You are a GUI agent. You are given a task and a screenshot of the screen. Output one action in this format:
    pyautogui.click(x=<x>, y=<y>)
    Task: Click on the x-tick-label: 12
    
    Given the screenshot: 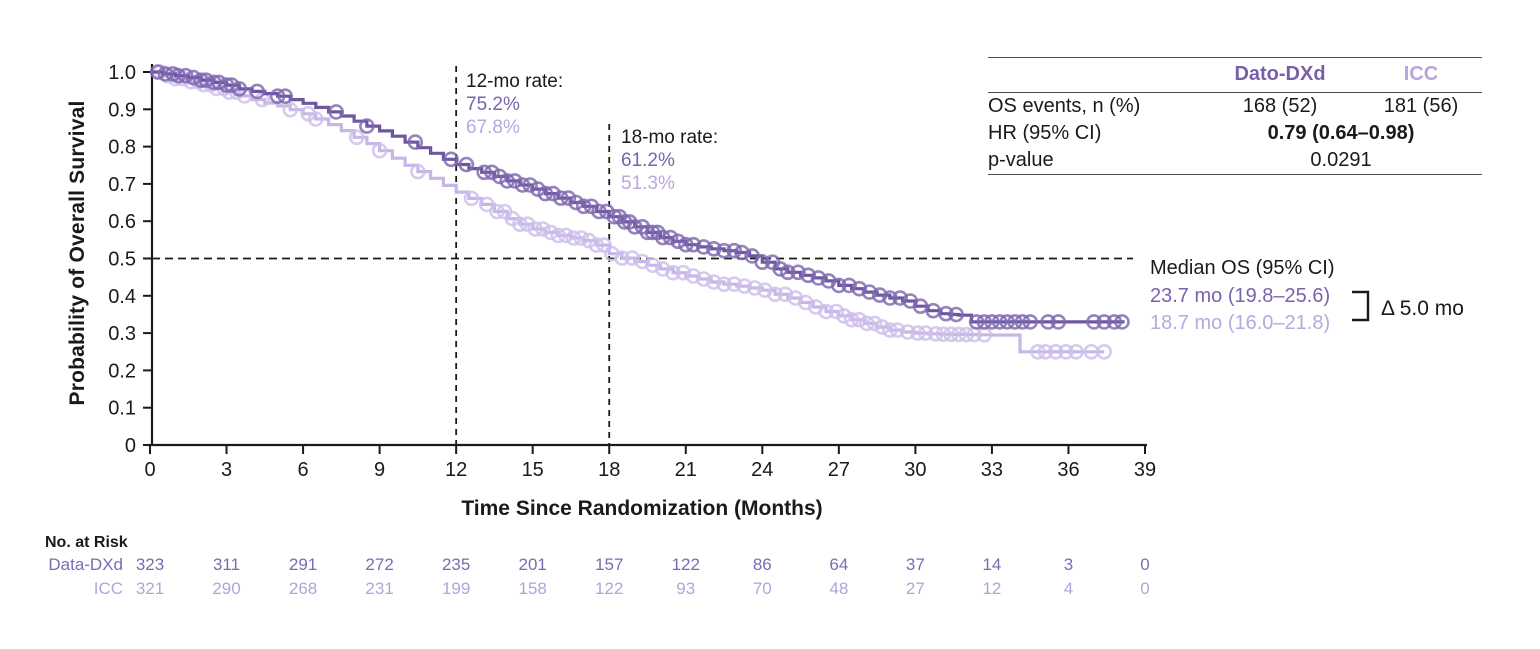 What is the action you would take?
    pyautogui.click(x=456, y=470)
    